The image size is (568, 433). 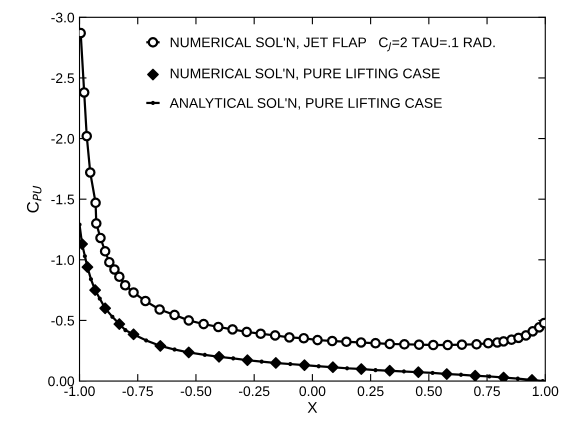 I want to click on x-tick-label: 0.00, so click(x=312, y=391).